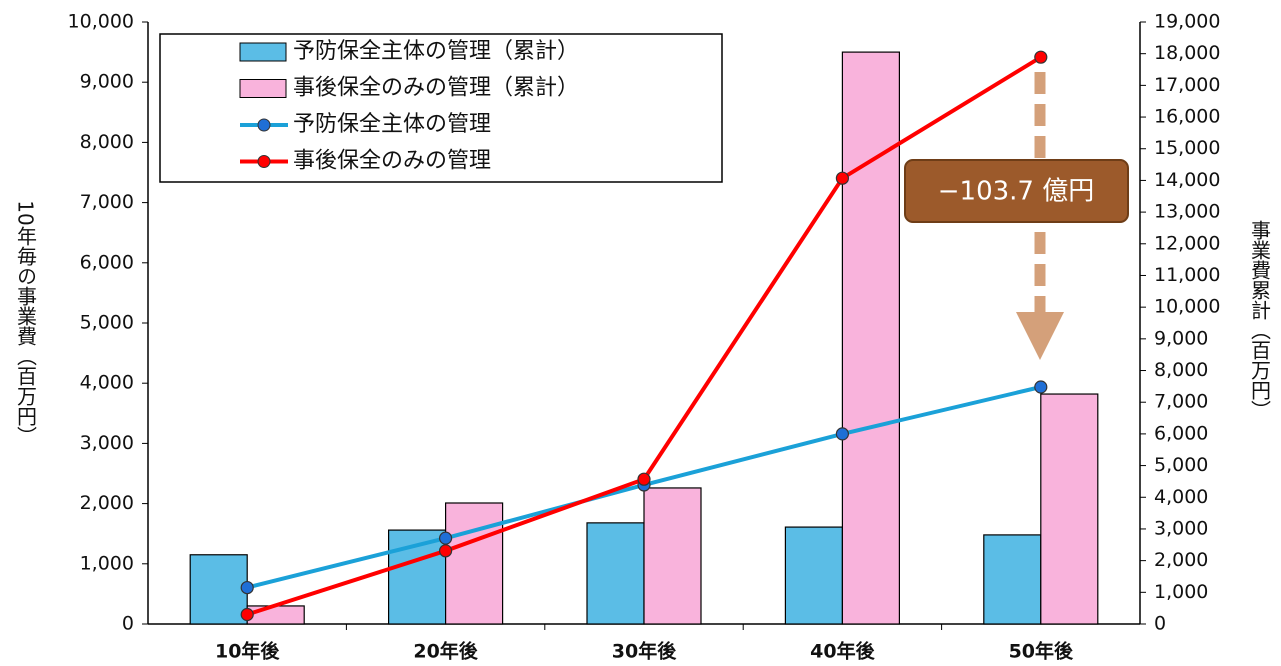  I want to click on y-tick-label: 6,000, so click(107, 262).